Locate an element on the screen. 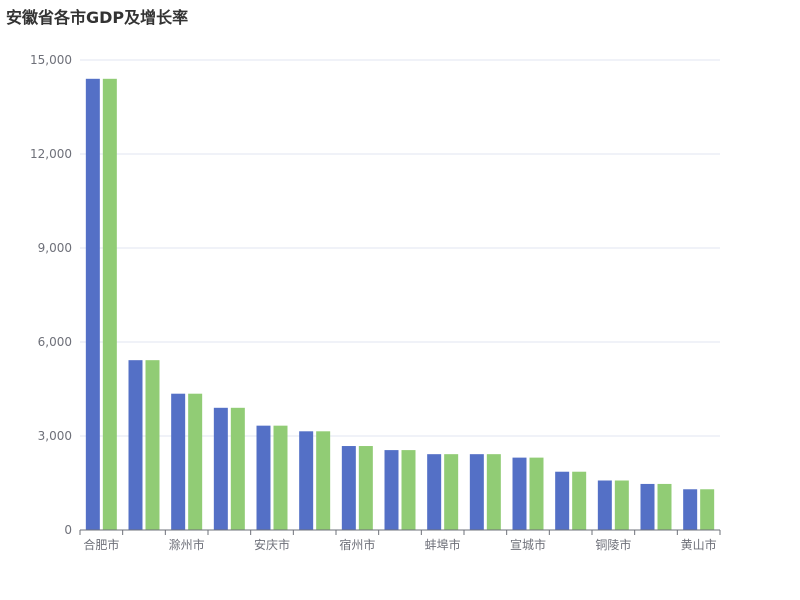 The height and width of the screenshot is (600, 800). y-tick-label: 12,000 is located at coordinates (51, 154).